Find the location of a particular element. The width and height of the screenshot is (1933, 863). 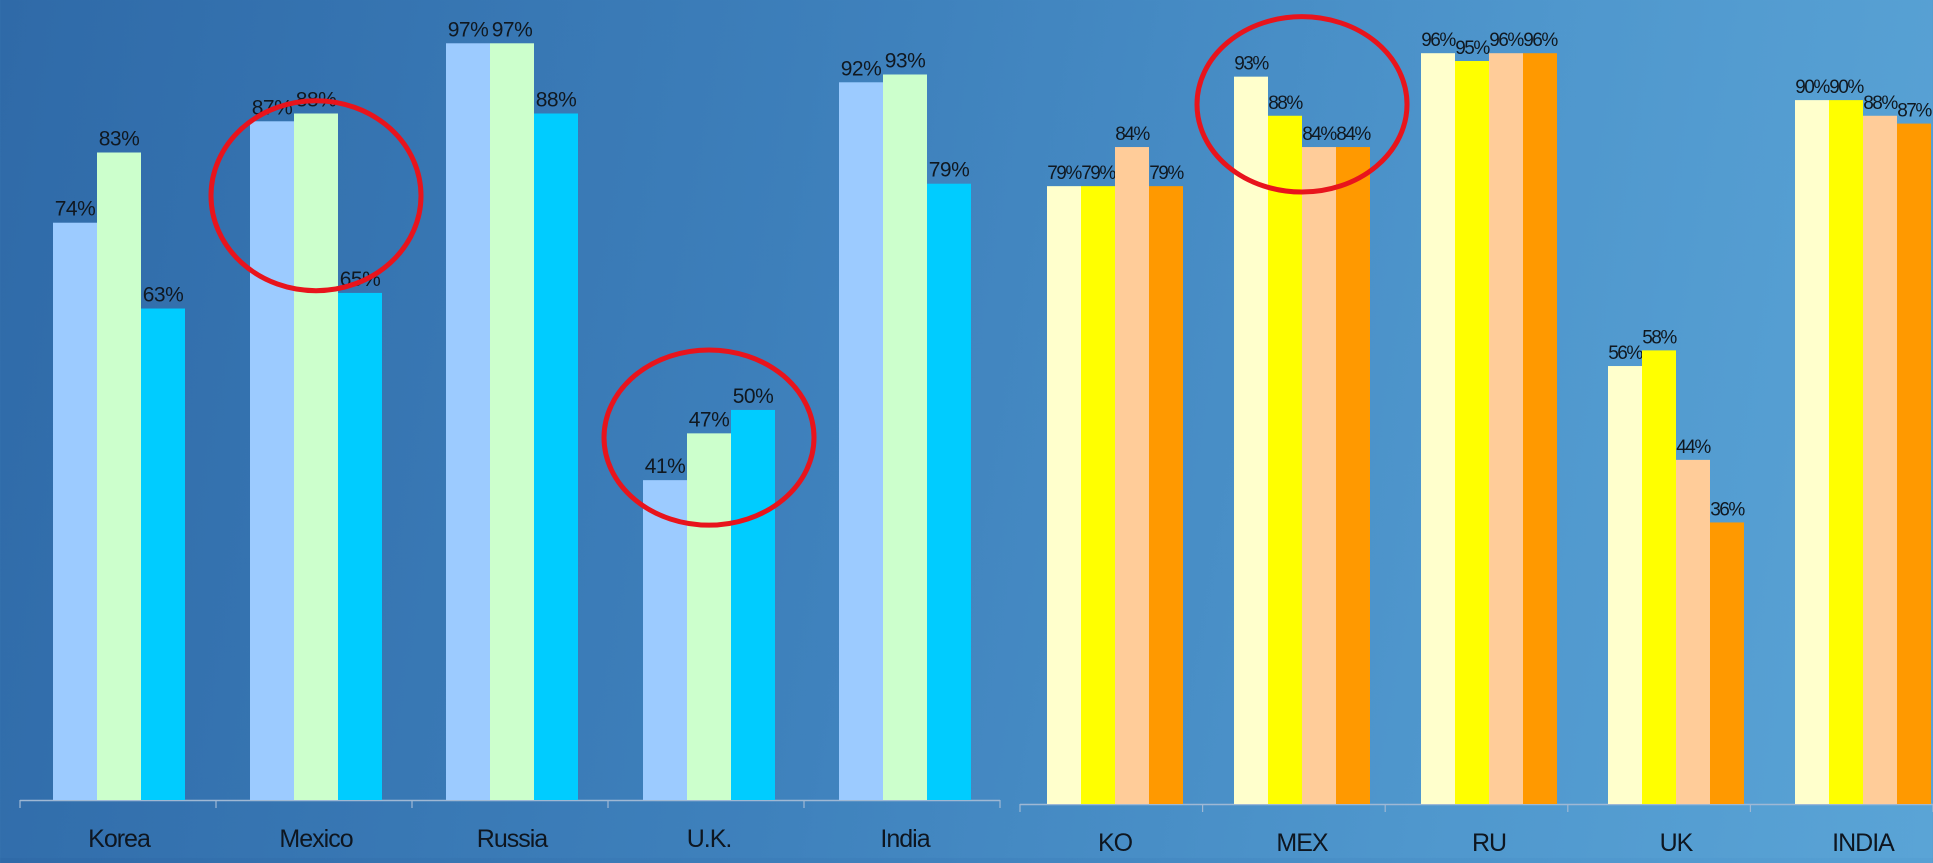

chart-right-data-label: 36% is located at coordinates (1727, 509).